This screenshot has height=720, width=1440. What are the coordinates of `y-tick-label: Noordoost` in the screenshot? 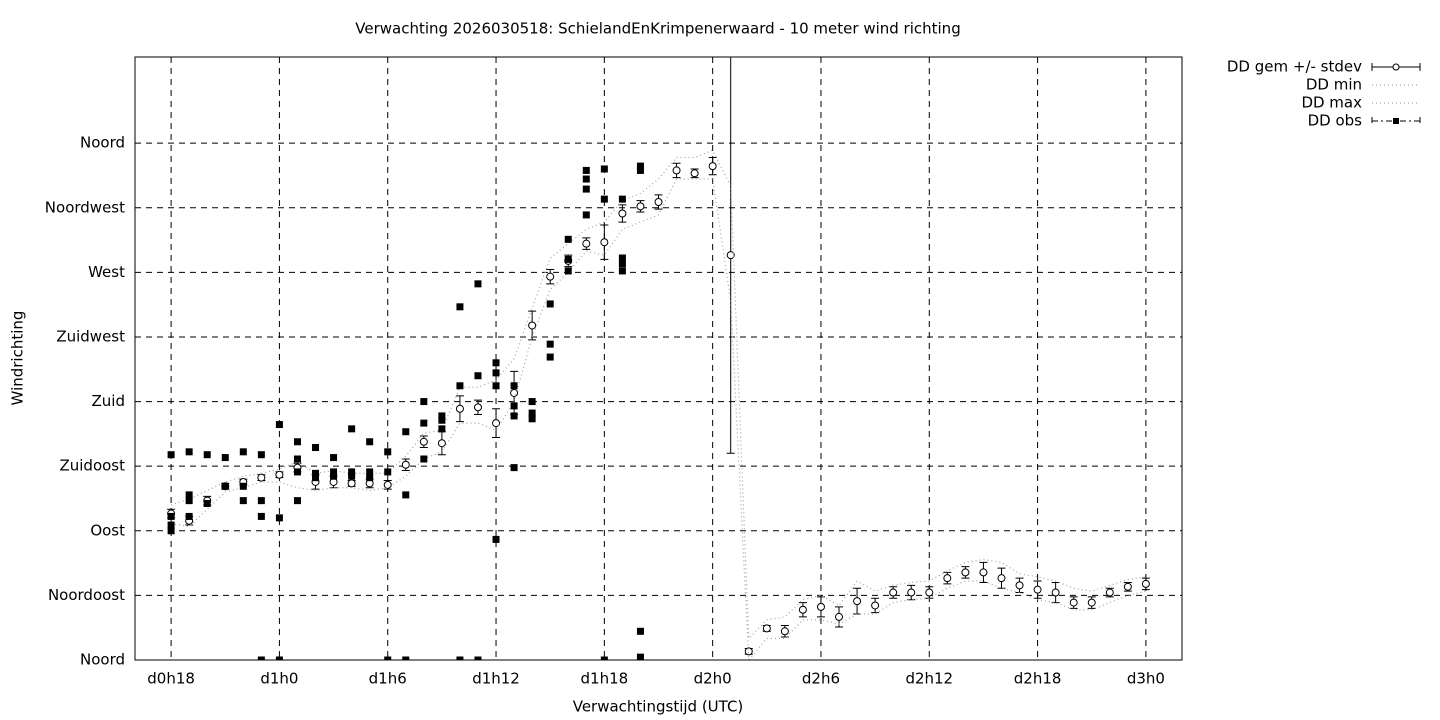 It's located at (86, 595).